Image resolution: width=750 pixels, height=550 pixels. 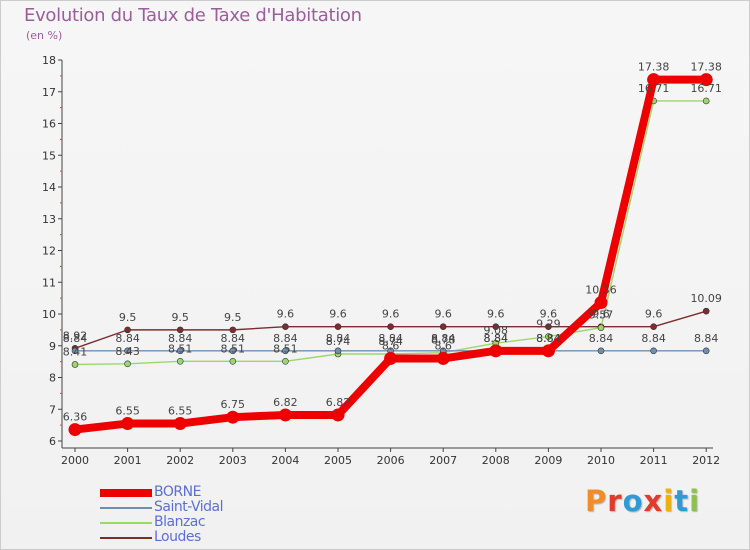 What do you see at coordinates (49, 60) in the screenshot?
I see `y-tick-label: 18` at bounding box center [49, 60].